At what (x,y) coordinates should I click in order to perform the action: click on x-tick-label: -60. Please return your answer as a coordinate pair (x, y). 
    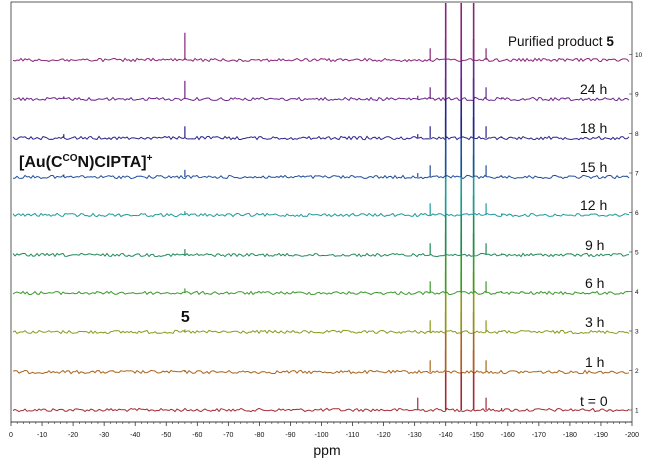
    Looking at the image, I should click on (197, 435).